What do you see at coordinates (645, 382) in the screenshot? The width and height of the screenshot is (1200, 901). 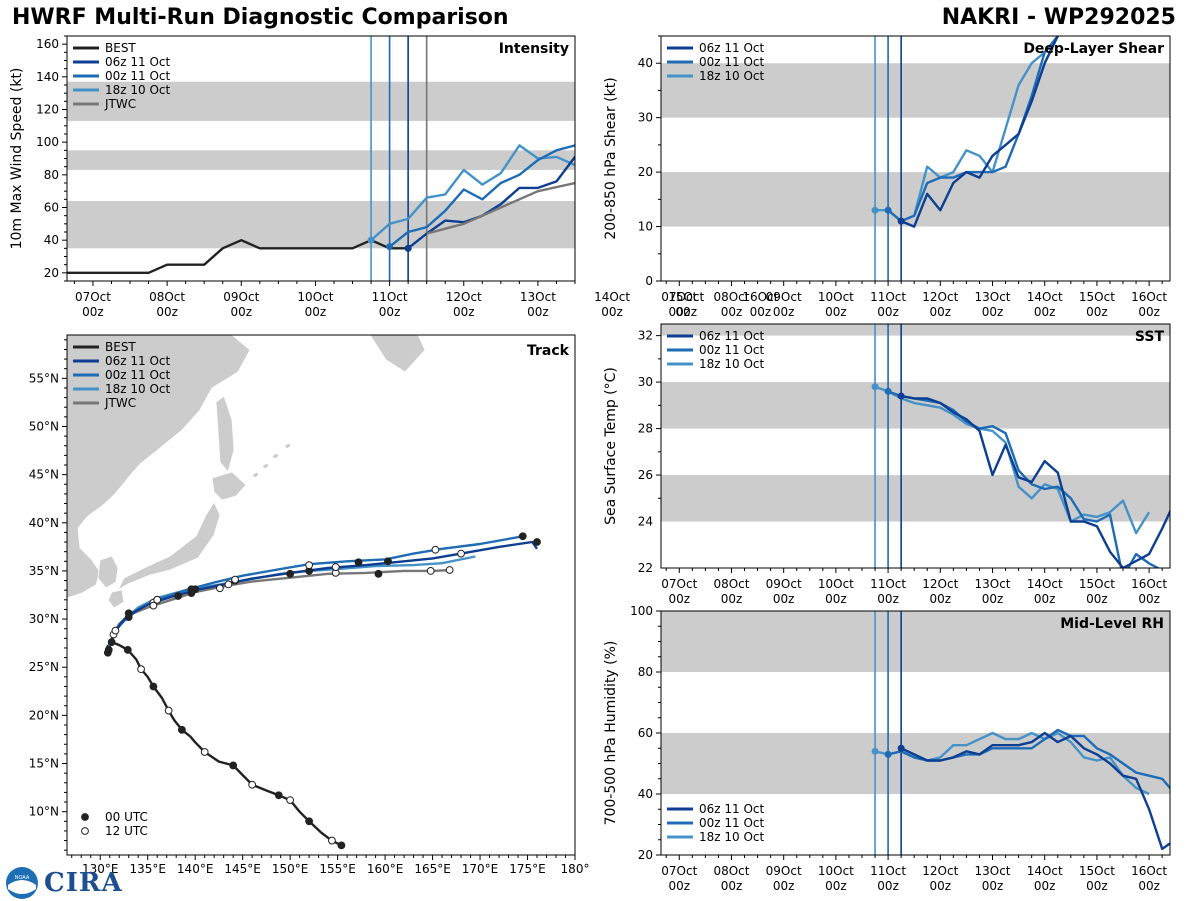 I see `y-tick-label: 30` at bounding box center [645, 382].